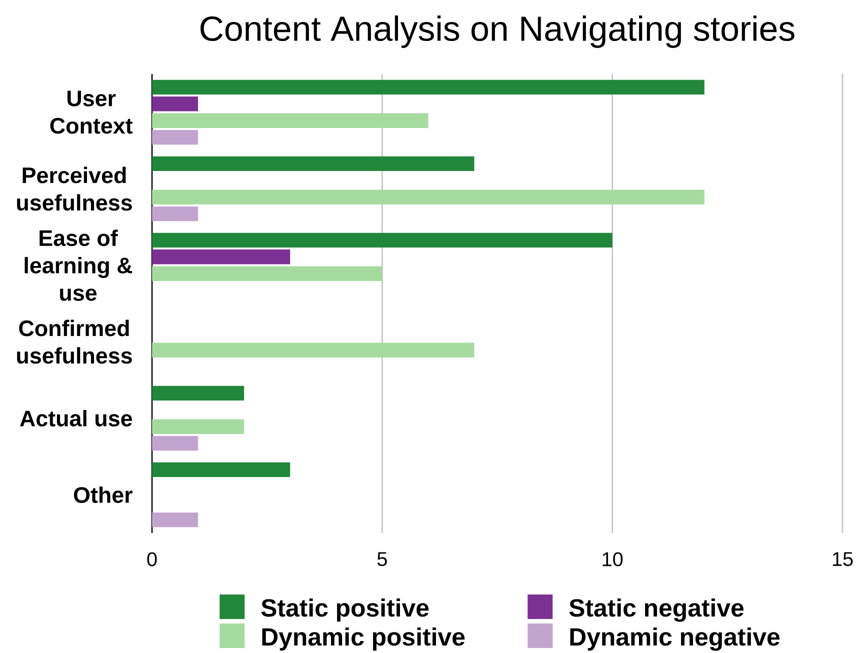 This screenshot has height=653, width=856. I want to click on x-tick-label: 15, so click(842, 559).